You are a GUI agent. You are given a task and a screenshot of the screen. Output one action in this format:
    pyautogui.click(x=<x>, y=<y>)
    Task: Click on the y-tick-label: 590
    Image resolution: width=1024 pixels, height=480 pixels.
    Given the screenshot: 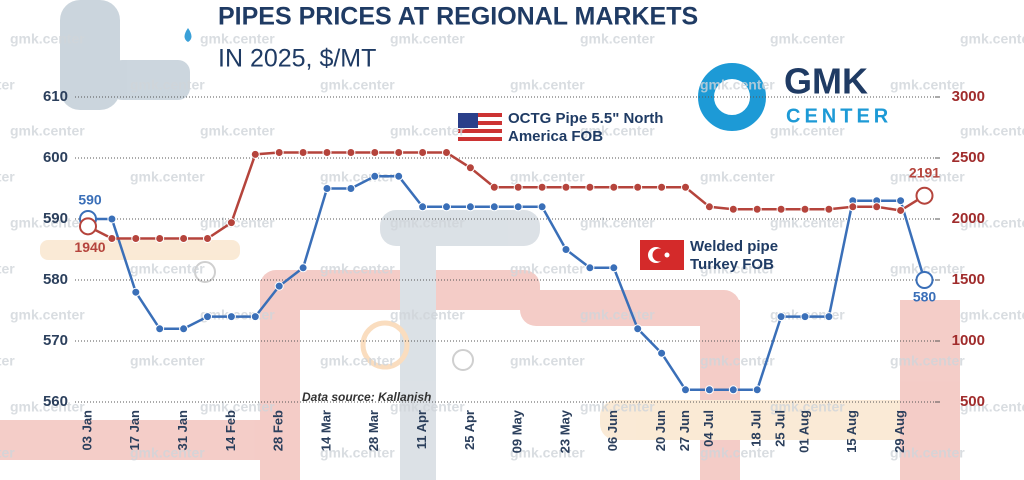 What is the action you would take?
    pyautogui.click(x=55, y=218)
    